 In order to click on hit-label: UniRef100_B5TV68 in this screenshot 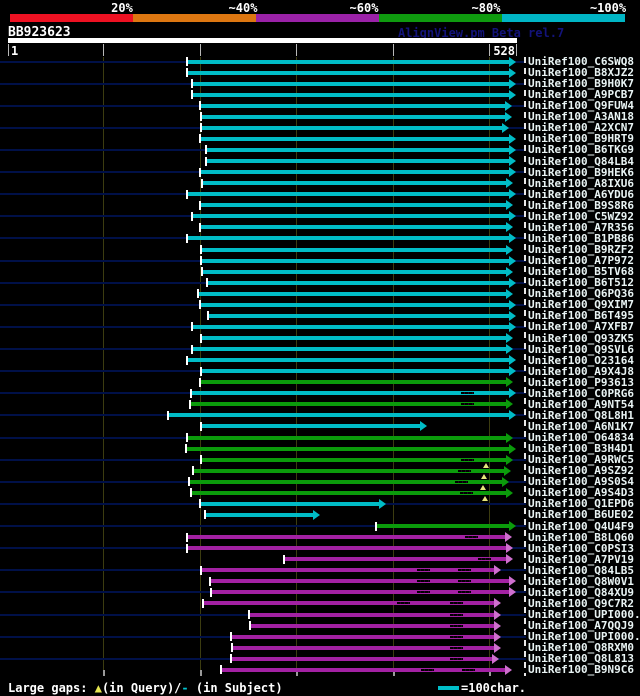, I will do `click(581, 272)`.